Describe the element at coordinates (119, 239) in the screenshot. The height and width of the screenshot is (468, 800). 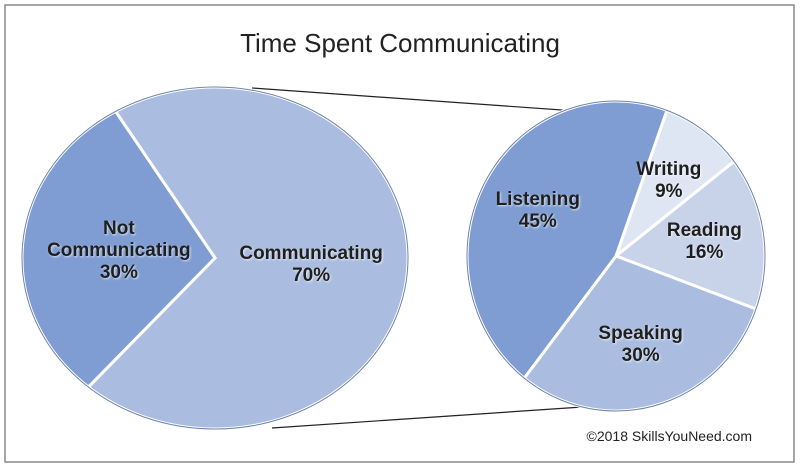
I see `category-label: Not Communicating` at that location.